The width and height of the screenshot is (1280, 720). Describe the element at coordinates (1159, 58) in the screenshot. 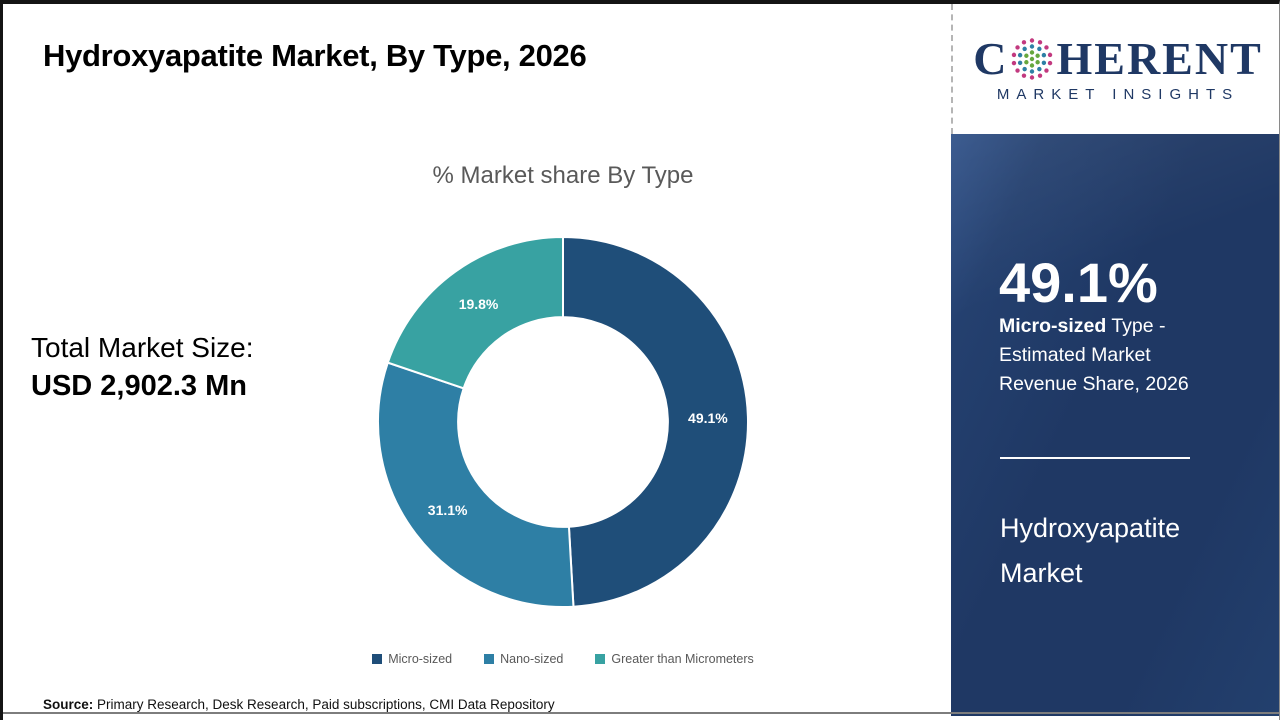

I see `logo-suffix: HERENT` at that location.